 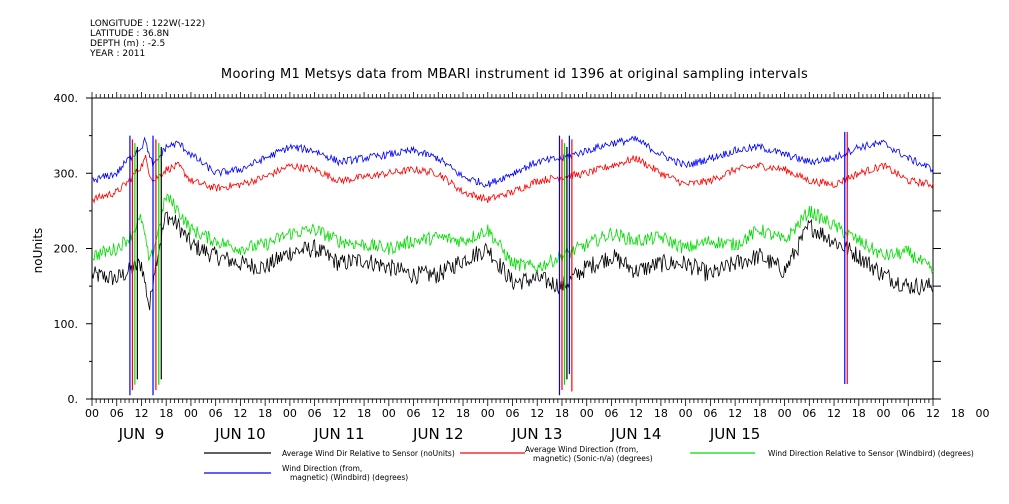 I want to click on longitude-label: LONGITUDE : 122W(-122), so click(x=148, y=24).